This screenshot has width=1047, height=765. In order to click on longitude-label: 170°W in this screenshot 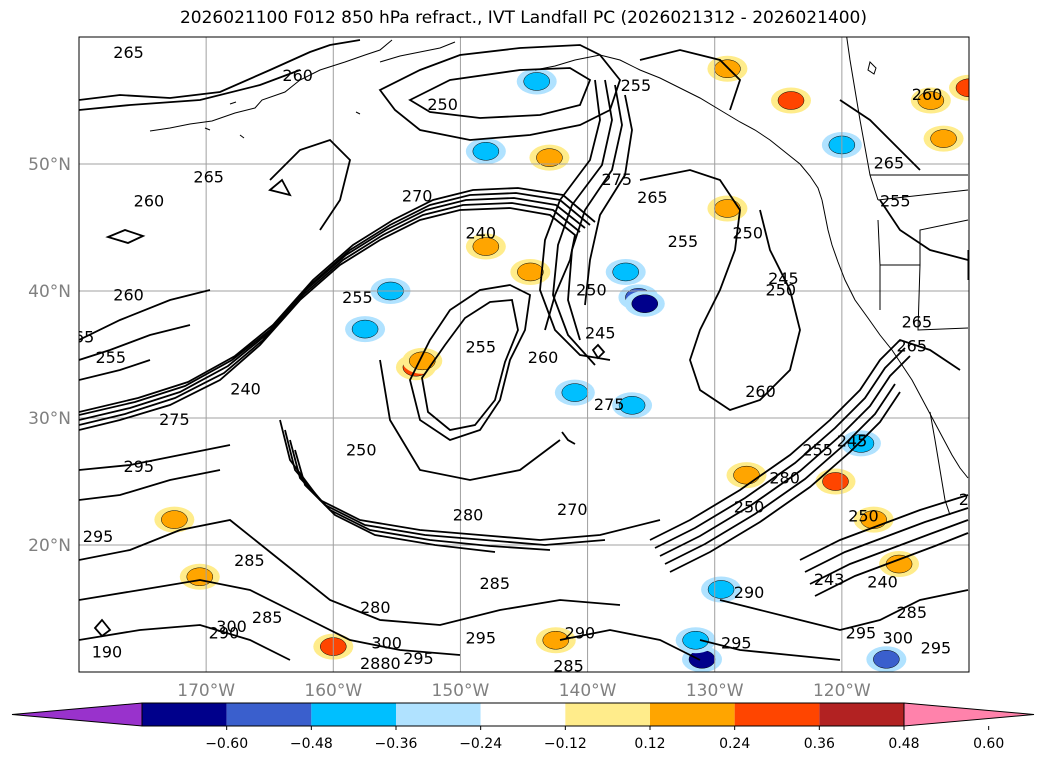, I will do `click(206, 691)`.